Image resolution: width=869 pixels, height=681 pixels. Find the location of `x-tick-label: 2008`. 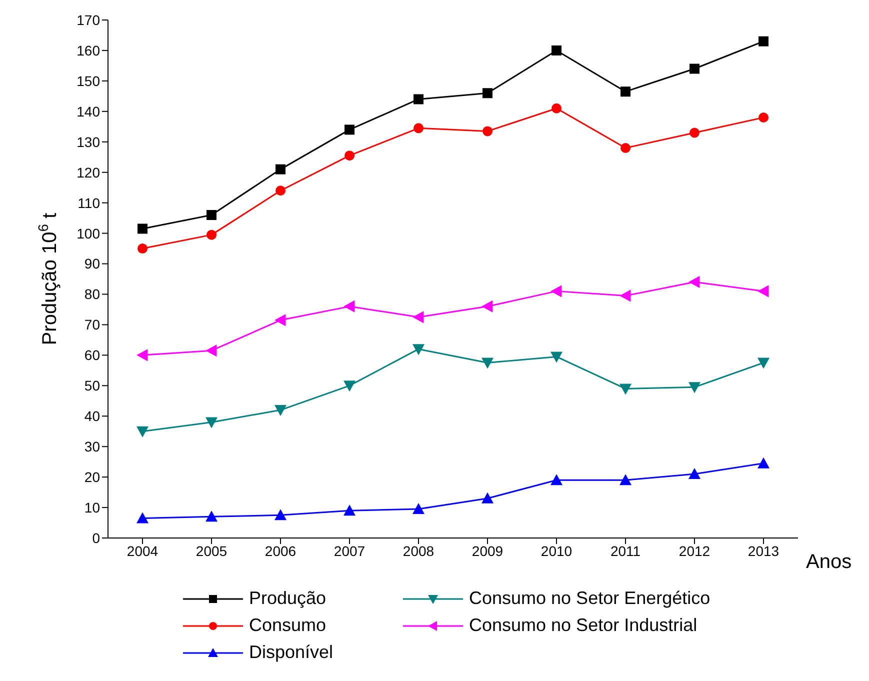

x-tick-label: 2008 is located at coordinates (418, 550).